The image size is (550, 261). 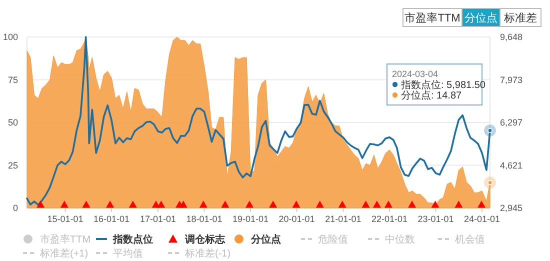 What do you see at coordinates (128, 254) in the screenshot?
I see `legend-label: 平均值` at bounding box center [128, 254].